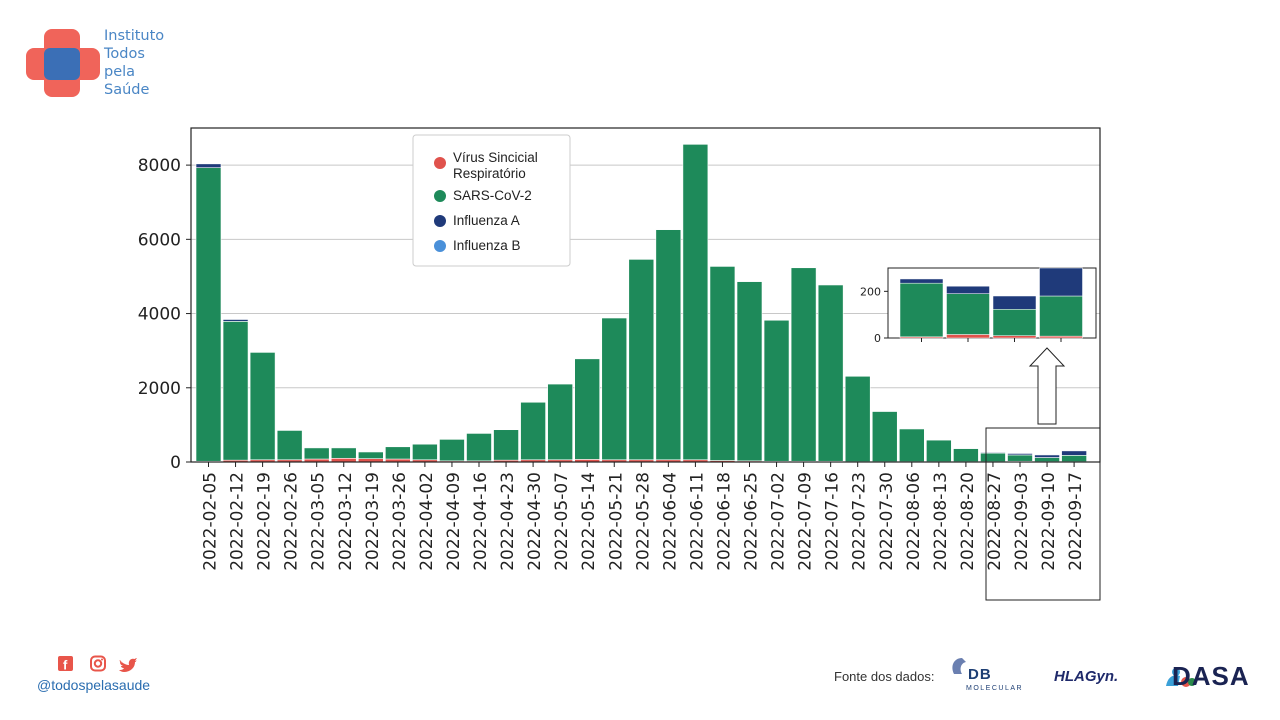 Image resolution: width=1280 pixels, height=720 pixels. Describe the element at coordinates (94, 685) in the screenshot. I see `social-handle: @todospelasaude` at that location.